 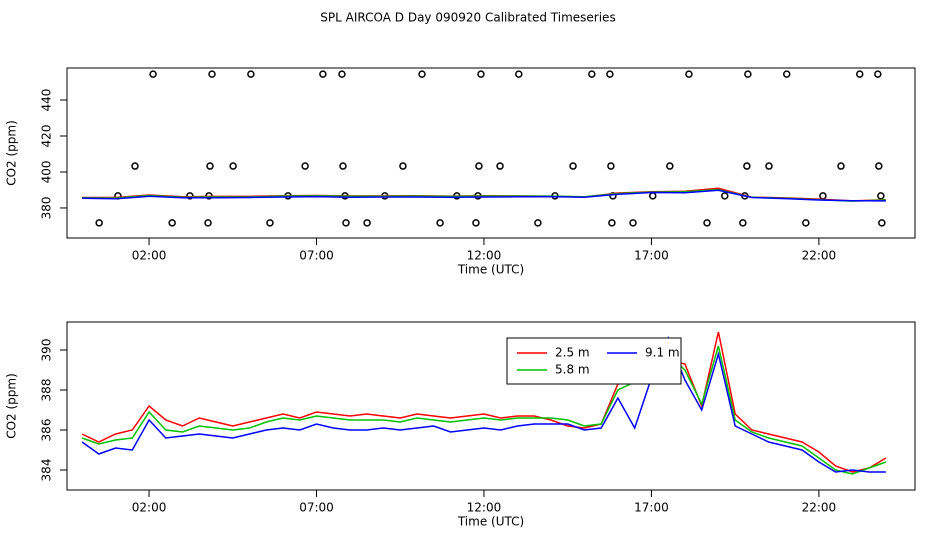 What do you see at coordinates (572, 353) in the screenshot?
I see `legend-label: 2.5 m` at bounding box center [572, 353].